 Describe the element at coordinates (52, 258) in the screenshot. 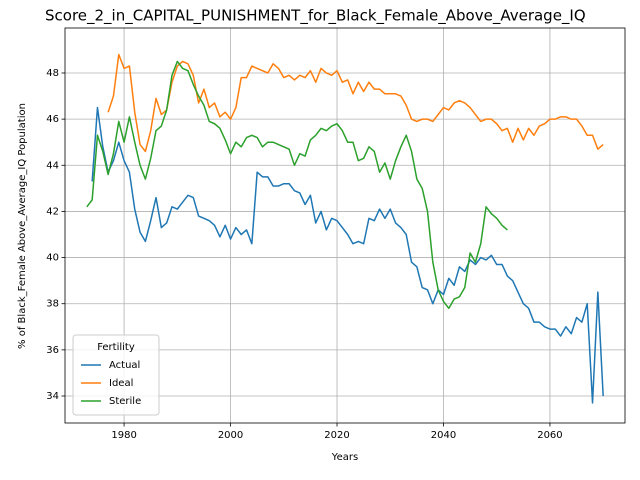

I see `y-tick-label: 40` at that location.